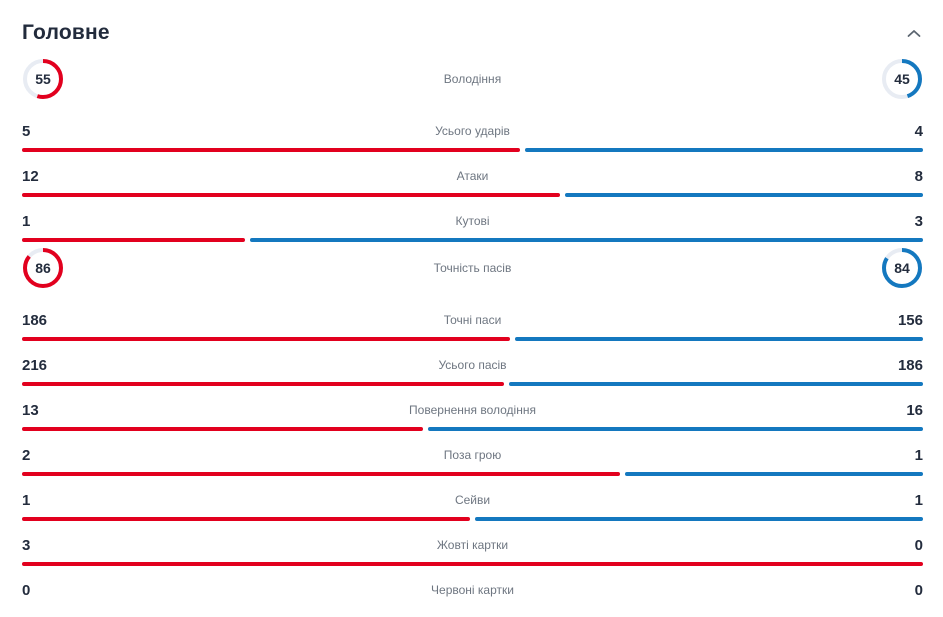 This screenshot has width=943, height=617. Describe the element at coordinates (26, 590) in the screenshot. I see `home-value: 0` at that location.